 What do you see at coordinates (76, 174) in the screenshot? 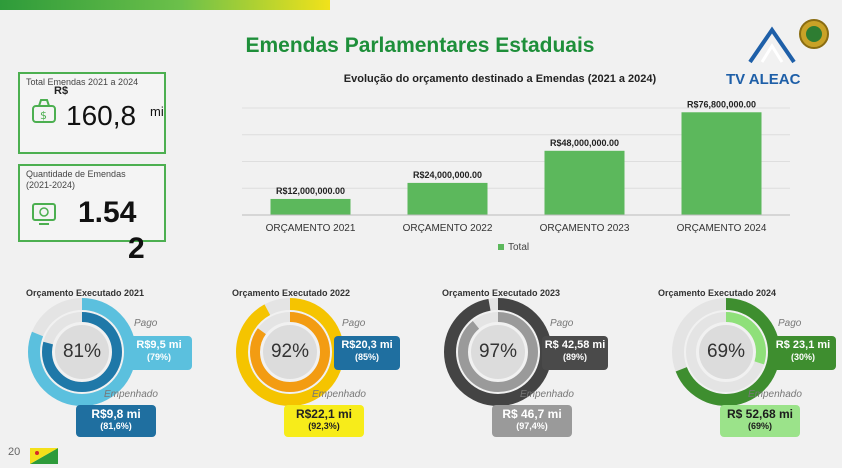
I see `kpi-qty-label-1: Quantidade de Emendas` at bounding box center [76, 174].